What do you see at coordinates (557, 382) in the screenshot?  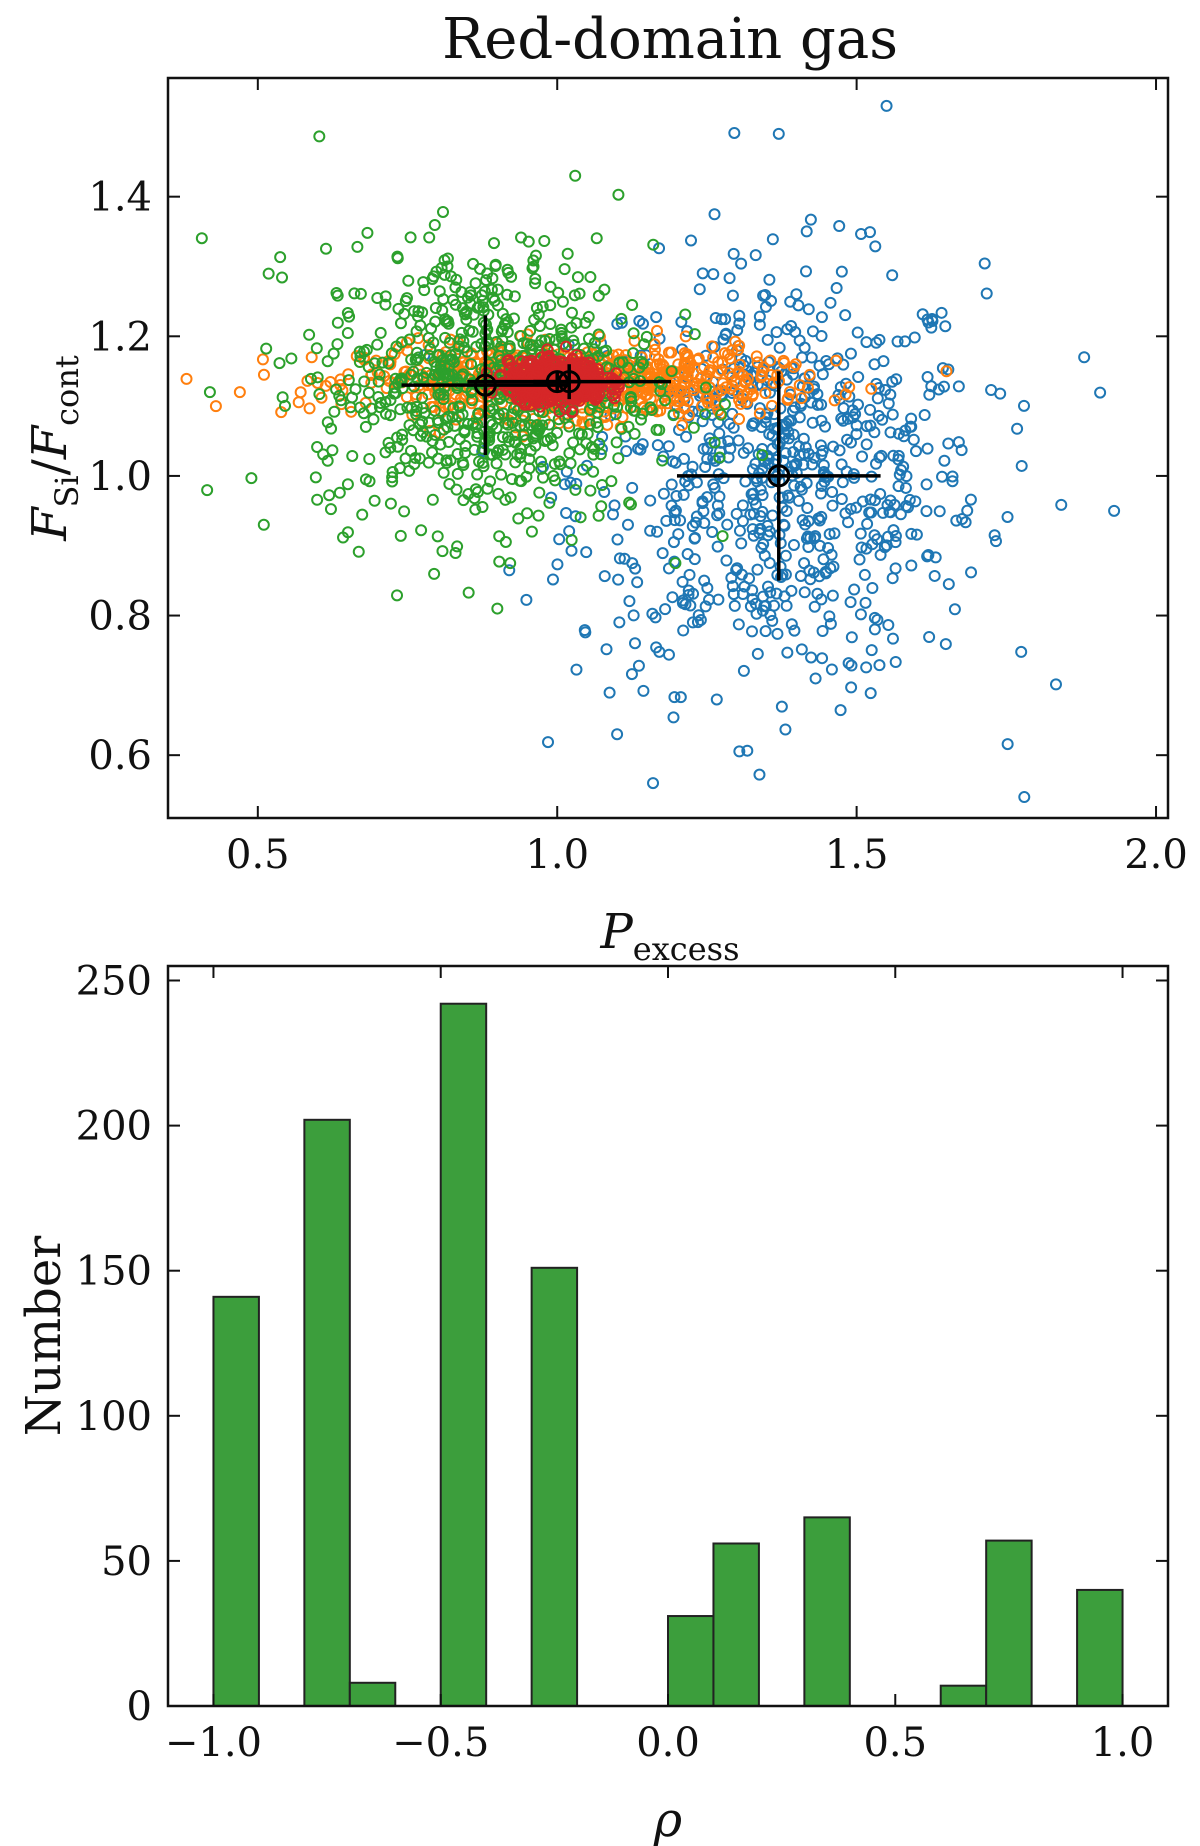 I see `errorbar-point` at bounding box center [557, 382].